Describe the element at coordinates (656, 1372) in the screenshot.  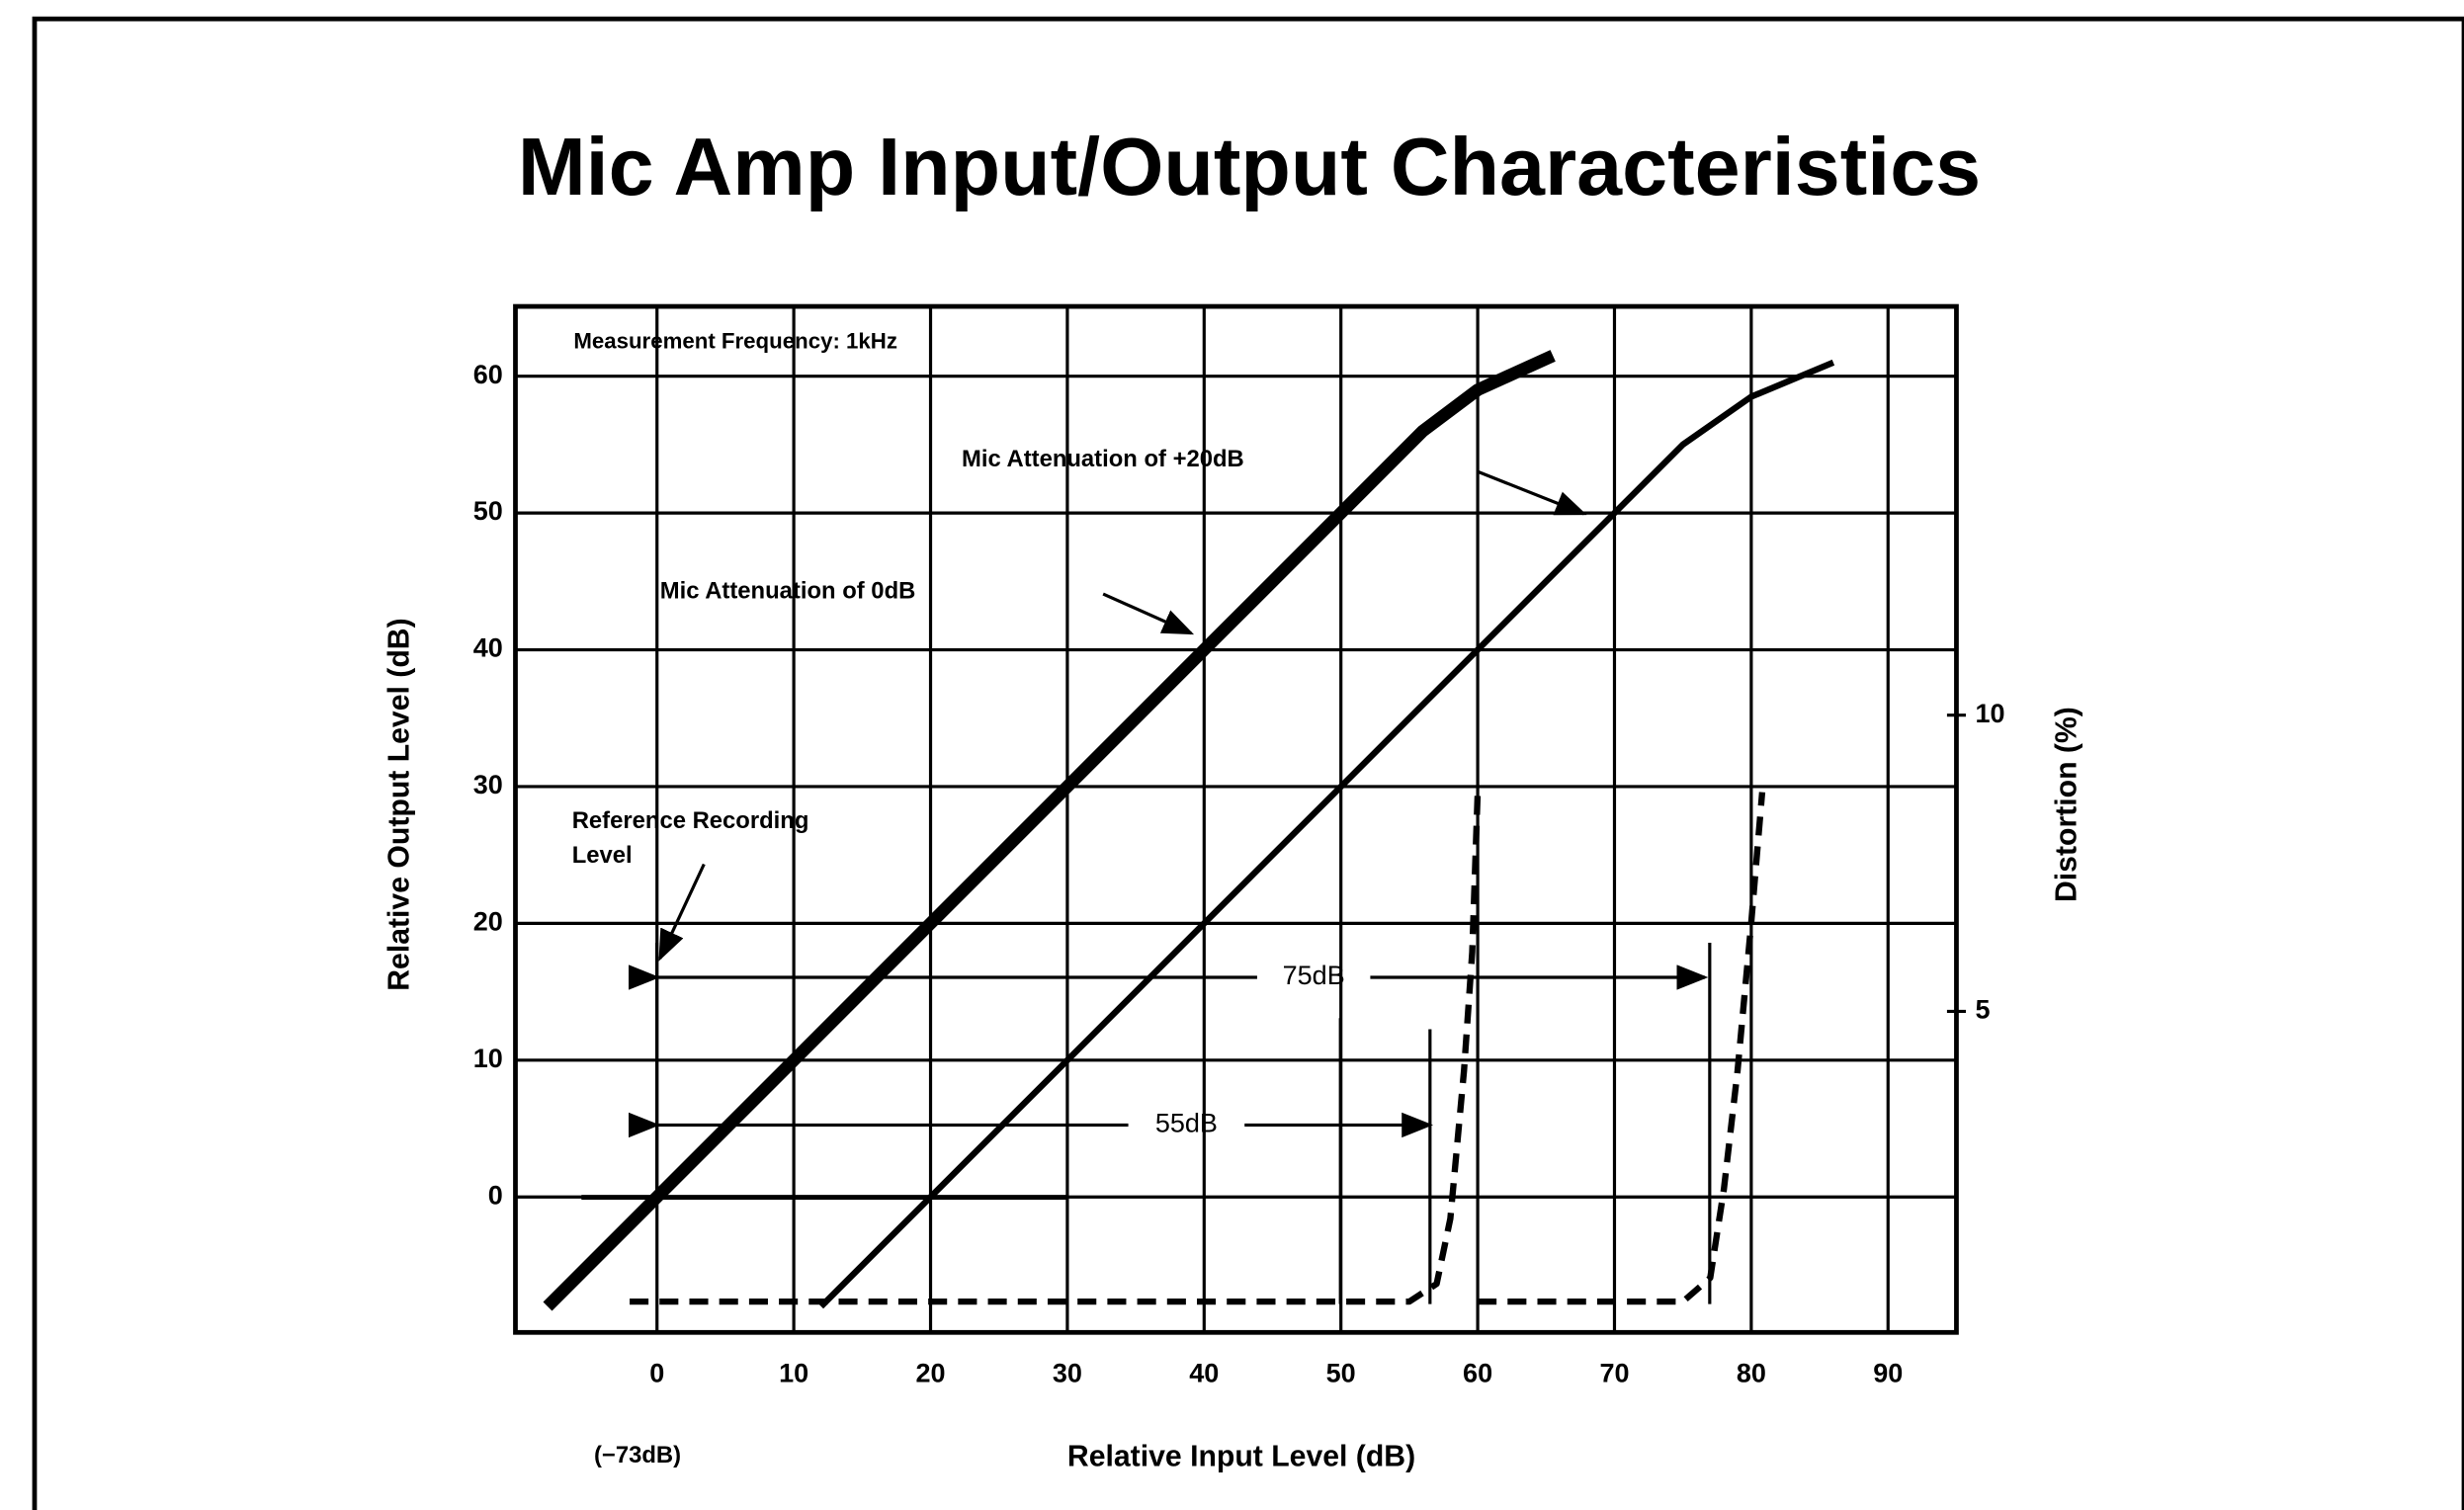
I see `x-tick-label: 0` at that location.